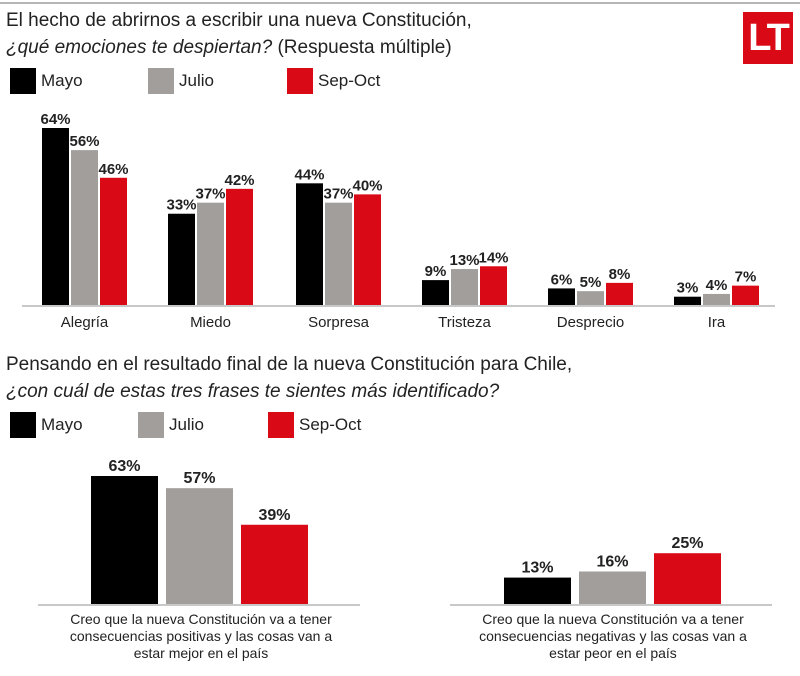 This screenshot has width=800, height=676. Describe the element at coordinates (745, 295) in the screenshot. I see `bar-ira-sep-oct` at that location.